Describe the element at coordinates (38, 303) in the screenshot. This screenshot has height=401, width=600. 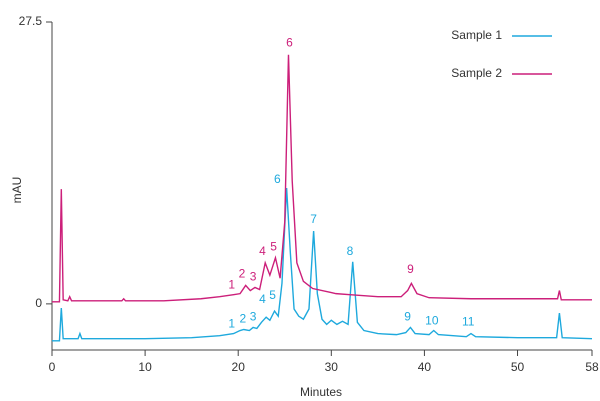
I see `y-tick-label: 0` at that location.